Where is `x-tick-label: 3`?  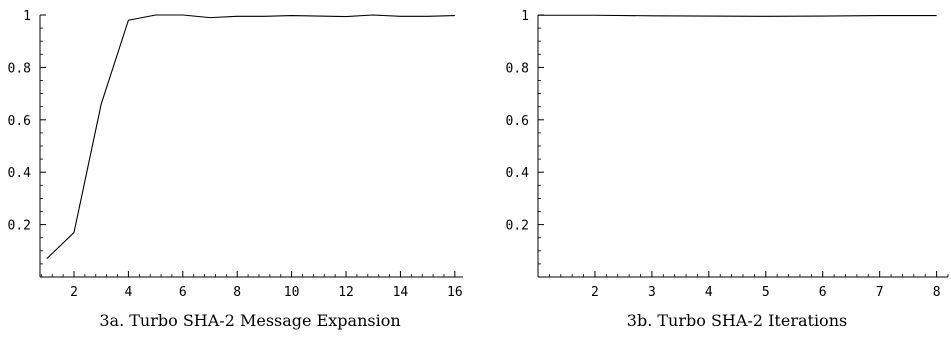 x-tick-label: 3 is located at coordinates (652, 292).